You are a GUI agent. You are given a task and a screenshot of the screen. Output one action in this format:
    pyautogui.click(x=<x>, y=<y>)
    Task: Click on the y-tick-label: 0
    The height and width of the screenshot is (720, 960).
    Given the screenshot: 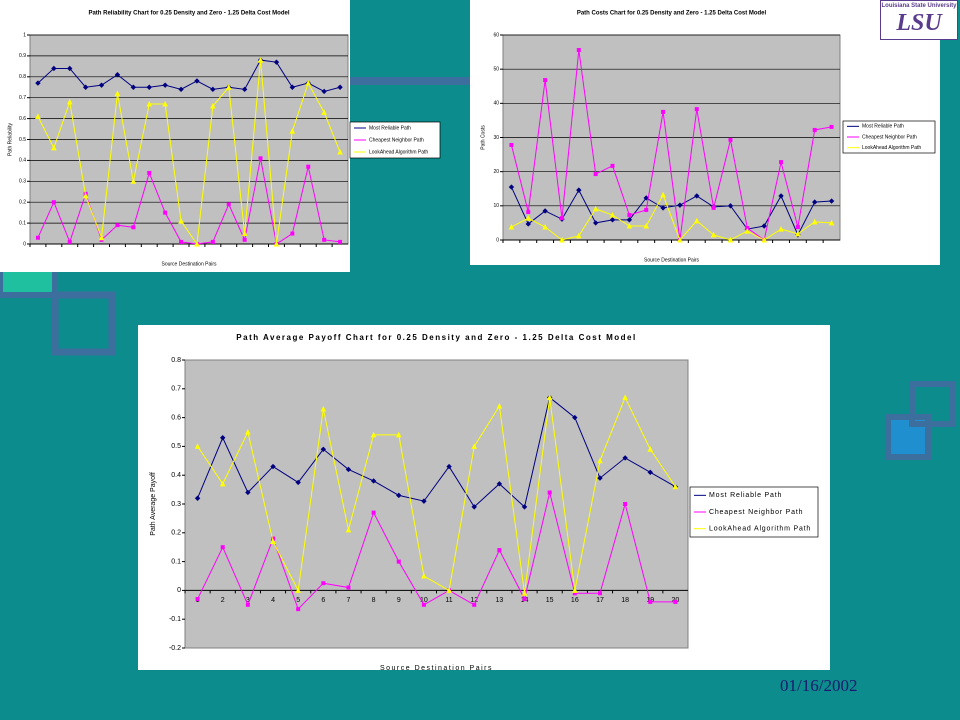 What is the action you would take?
    pyautogui.click(x=179, y=590)
    